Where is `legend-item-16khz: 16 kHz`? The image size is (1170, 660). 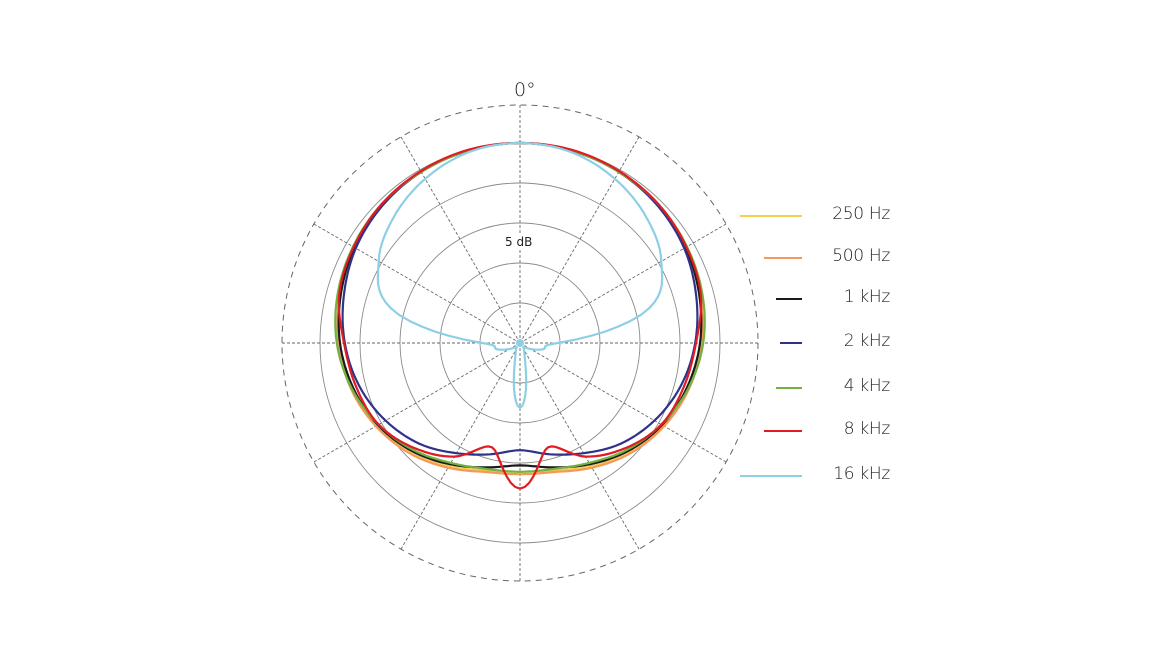
legend-item-16khz: 16 kHz is located at coordinates (815, 476).